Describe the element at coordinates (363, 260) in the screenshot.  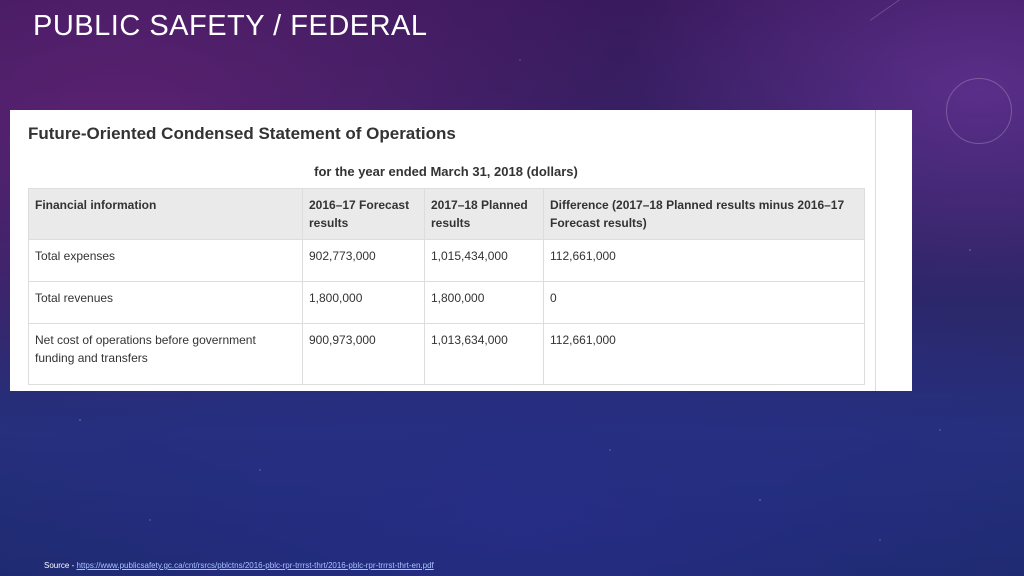
I see `forecast-value: 902,773,000` at that location.